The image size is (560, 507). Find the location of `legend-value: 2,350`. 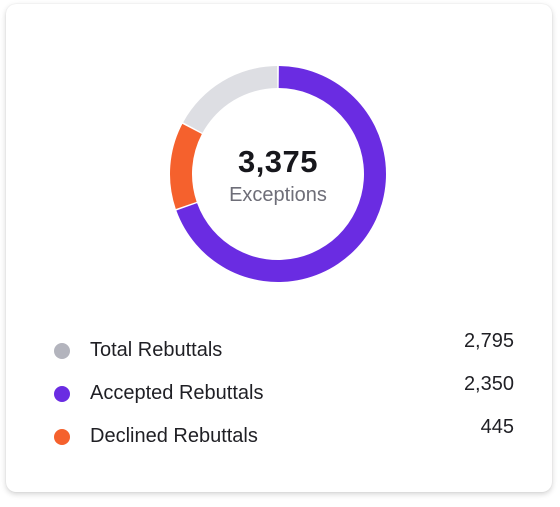

legend-value: 2,350 is located at coordinates (488, 384).